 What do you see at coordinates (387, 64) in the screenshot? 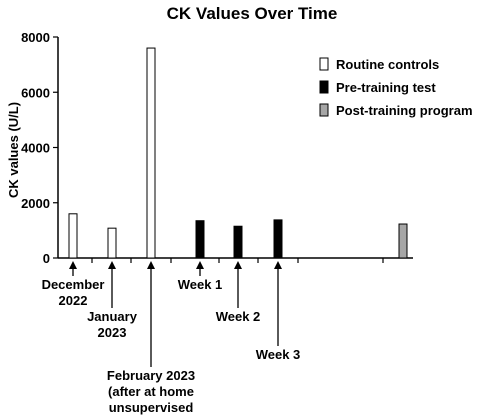
I see `legend-label: Routine controls` at bounding box center [387, 64].